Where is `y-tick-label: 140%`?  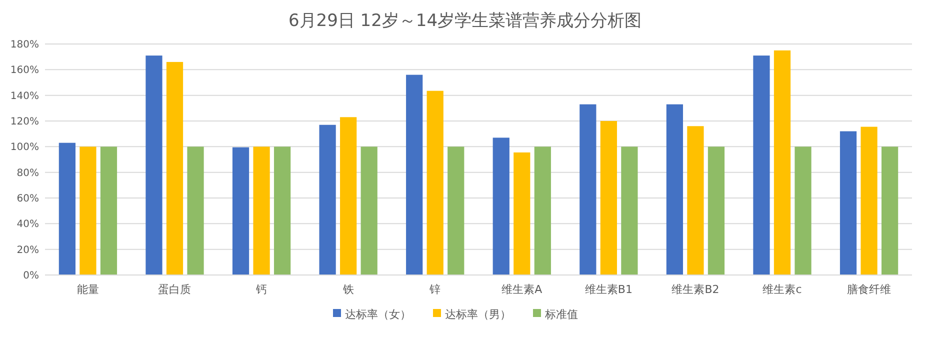
y-tick-label: 140% is located at coordinates (24, 96).